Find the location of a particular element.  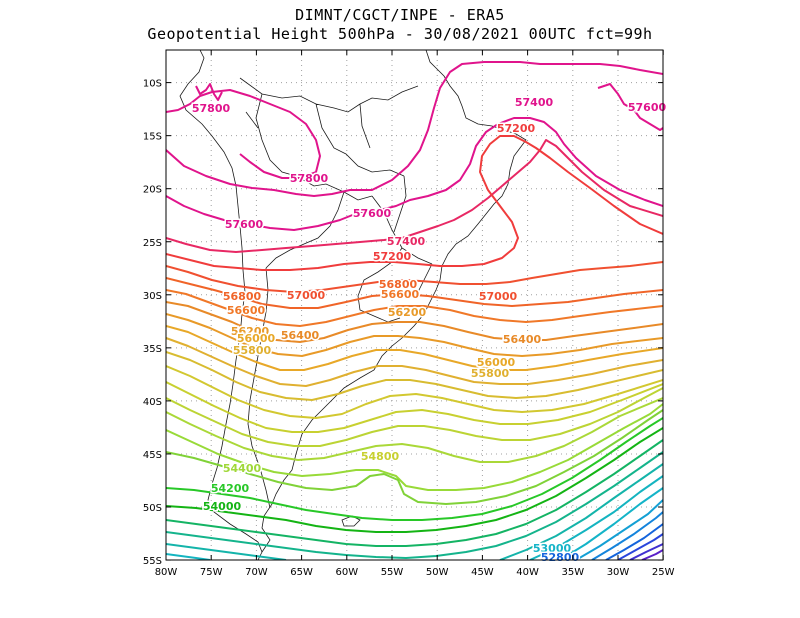

contour-label: 52800 is located at coordinates (560, 557).